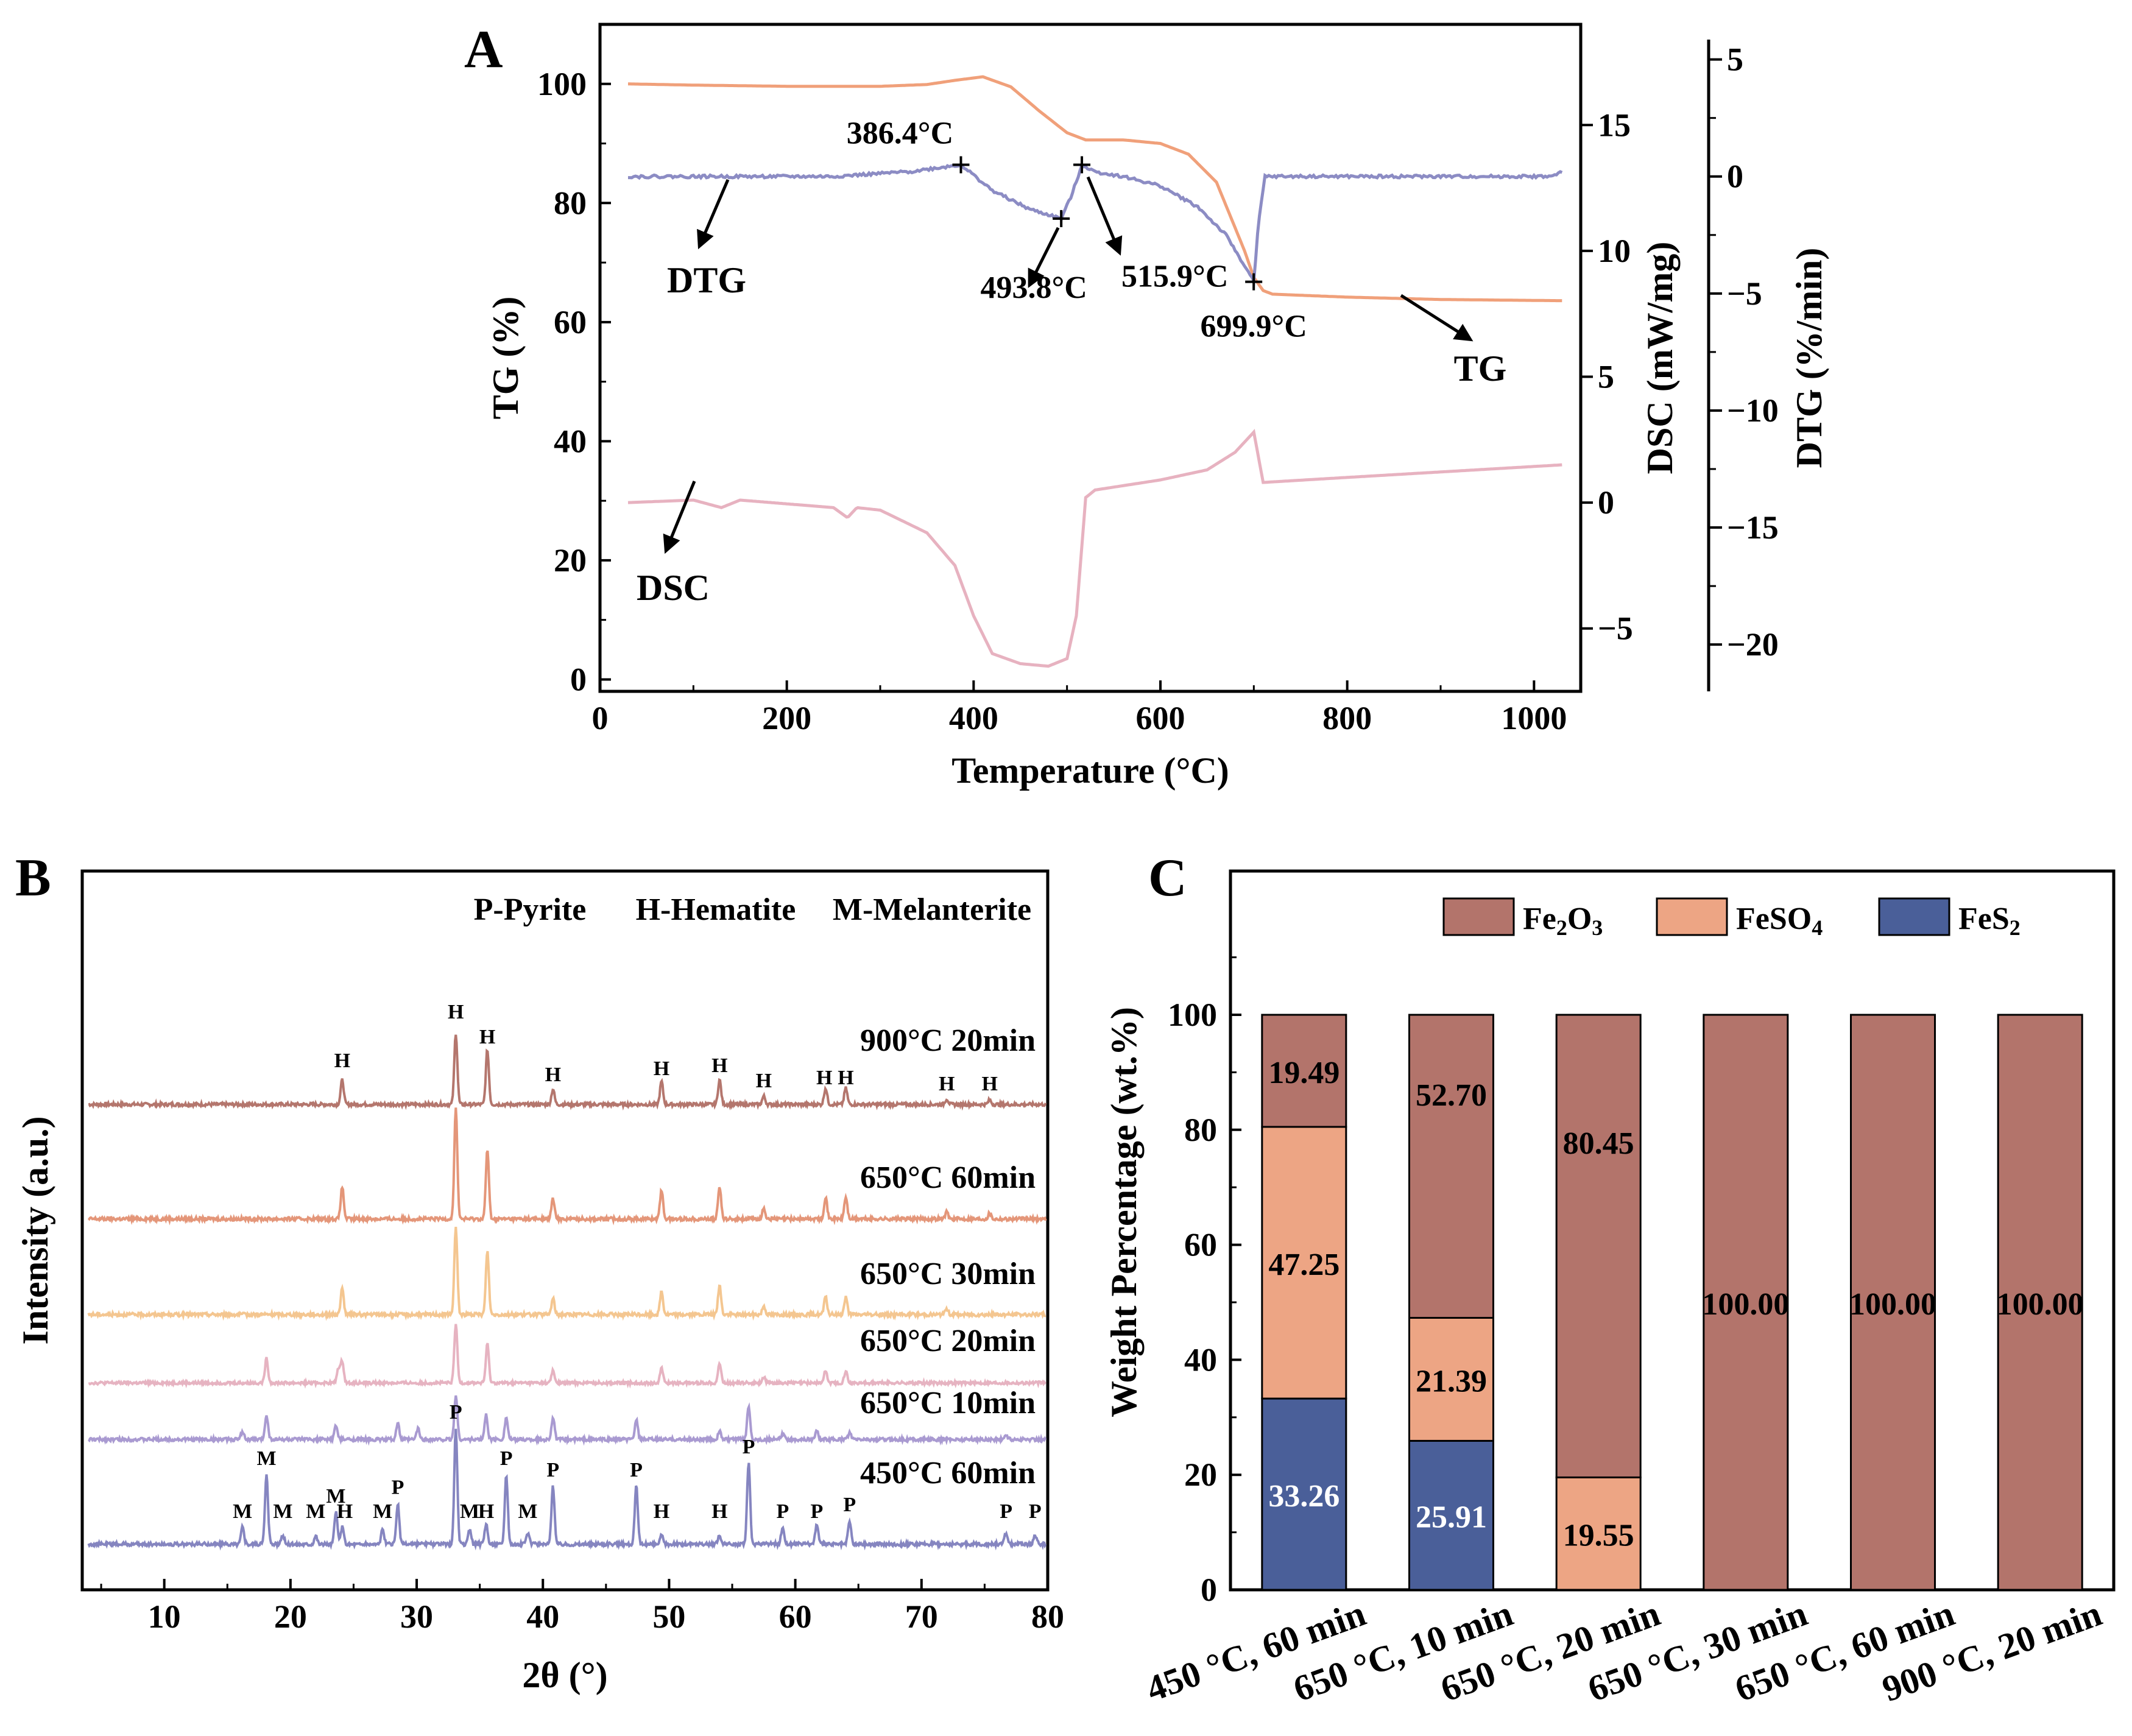  I want to click on legend-text-part: 2, so click(1561, 928).